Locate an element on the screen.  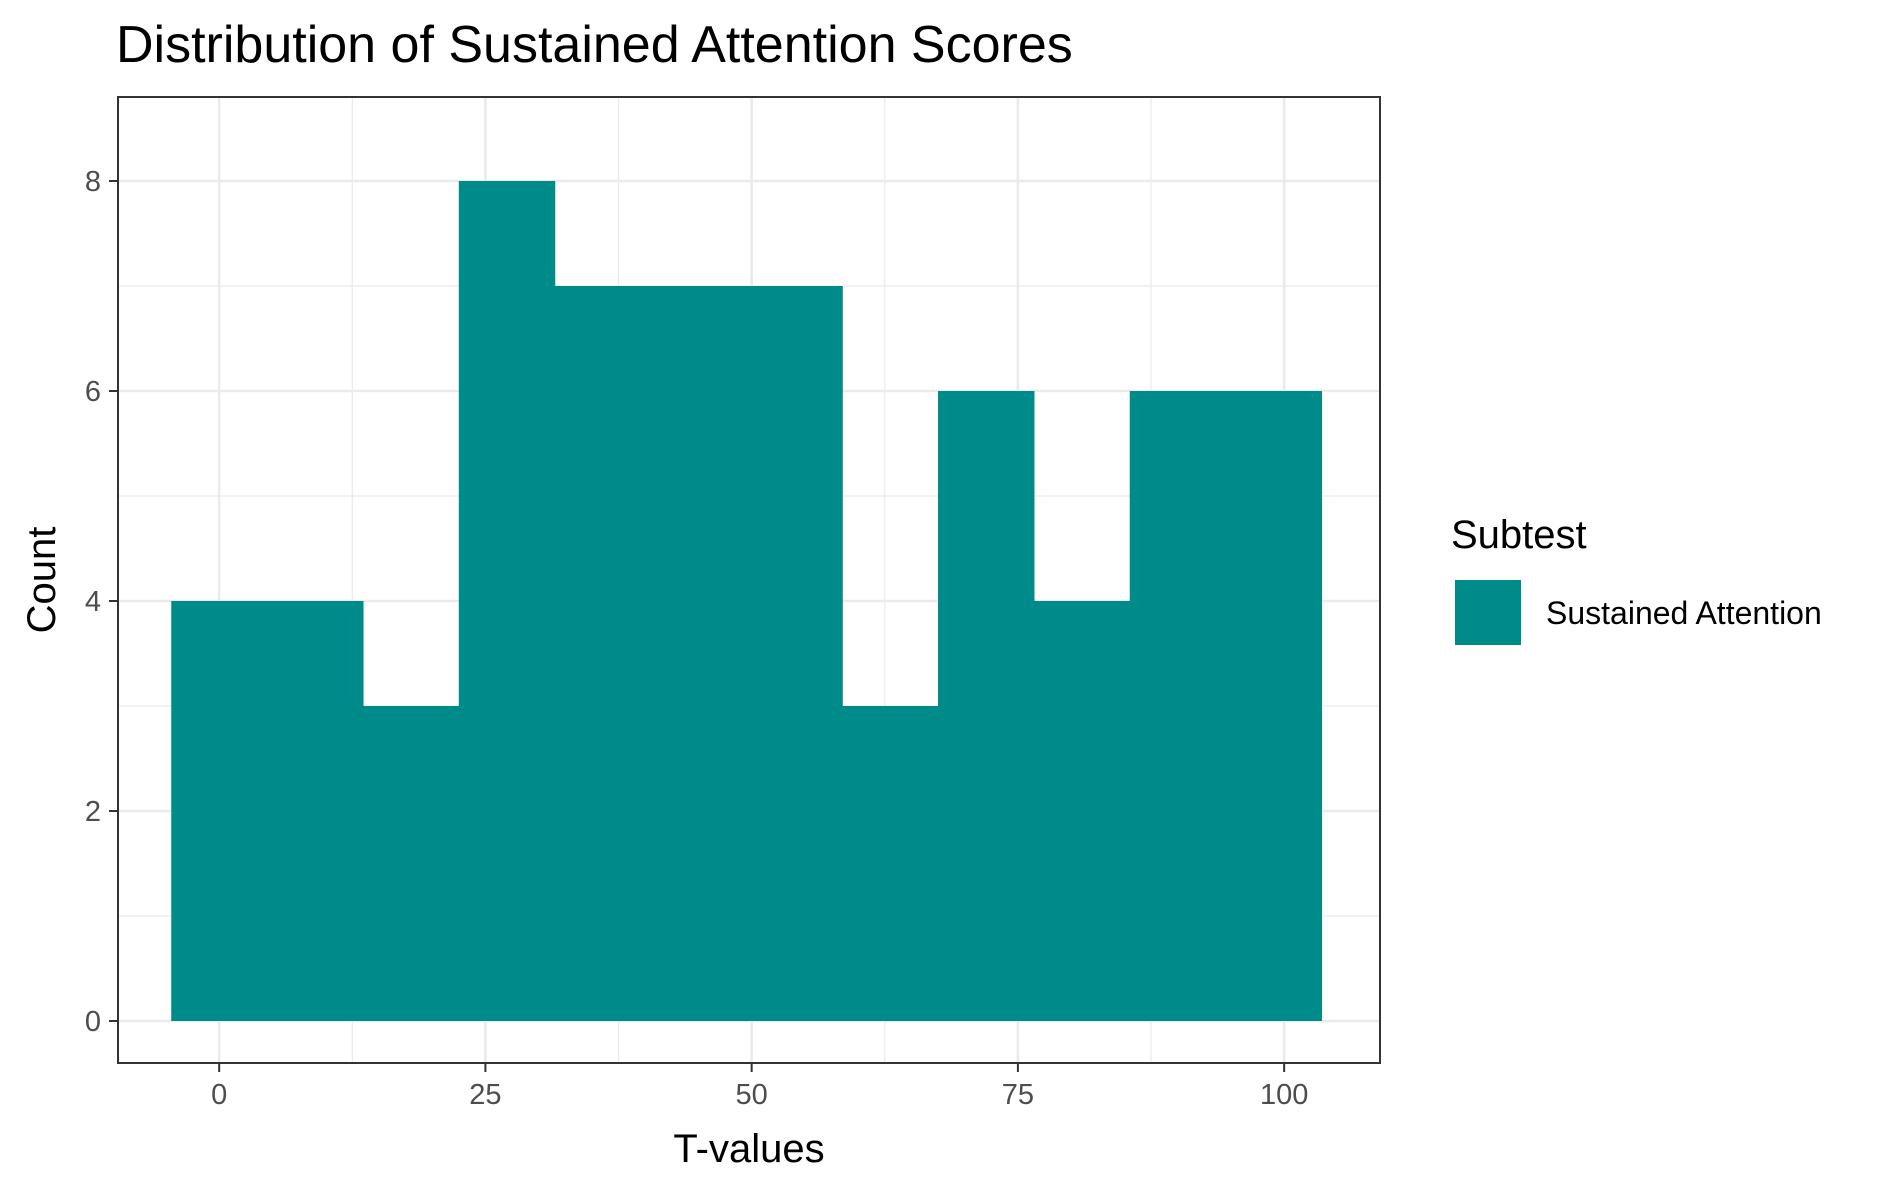
legend-title: Subtest is located at coordinates (1519, 535).